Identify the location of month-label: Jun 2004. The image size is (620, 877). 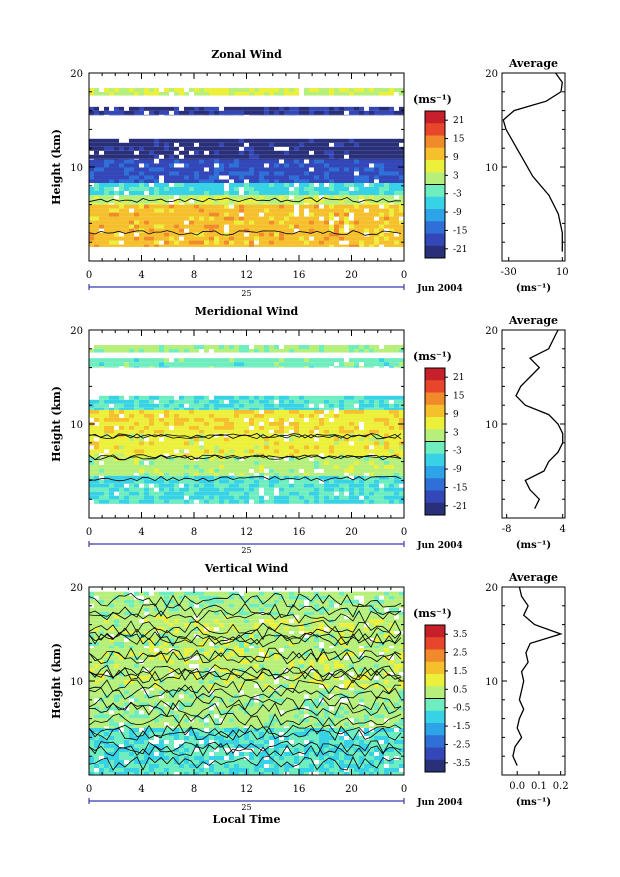
(439, 546).